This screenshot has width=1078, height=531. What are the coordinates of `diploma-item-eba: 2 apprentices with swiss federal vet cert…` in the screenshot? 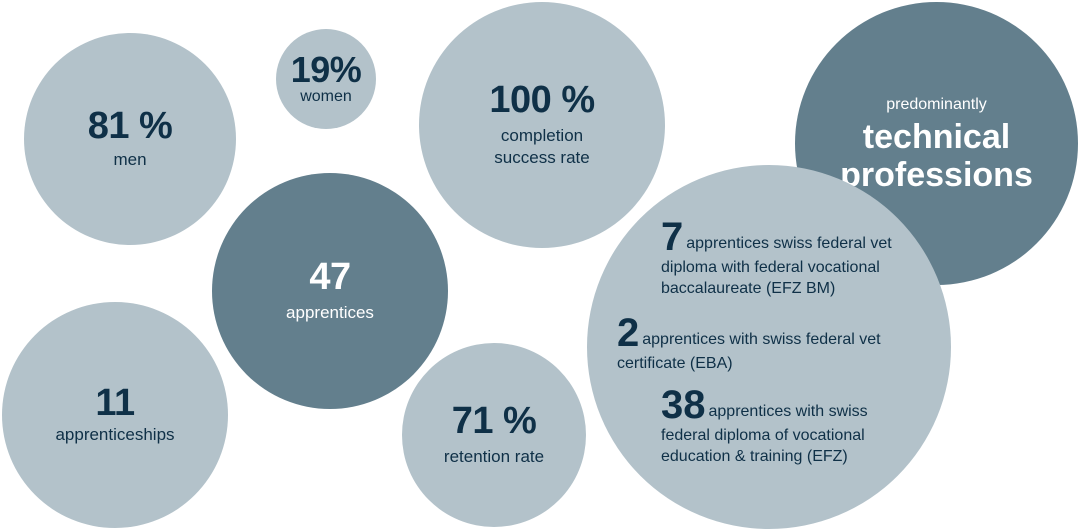 It's located at (762, 343).